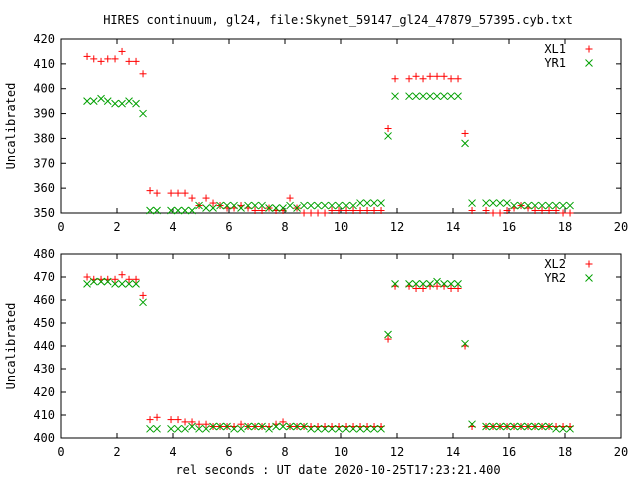  Describe the element at coordinates (44, 323) in the screenshot. I see `y-tick-label: 450` at that location.